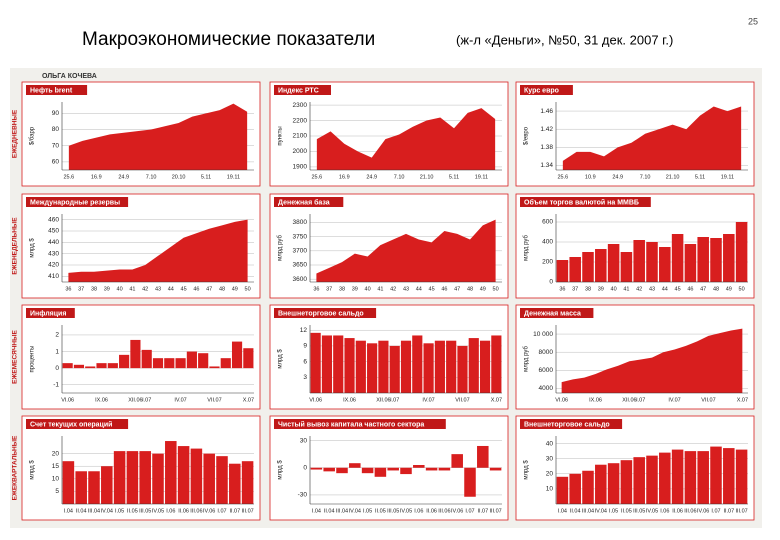  What do you see at coordinates (590, 177) in the screenshot?
I see `x-tick-label: 10.9` at bounding box center [590, 177].